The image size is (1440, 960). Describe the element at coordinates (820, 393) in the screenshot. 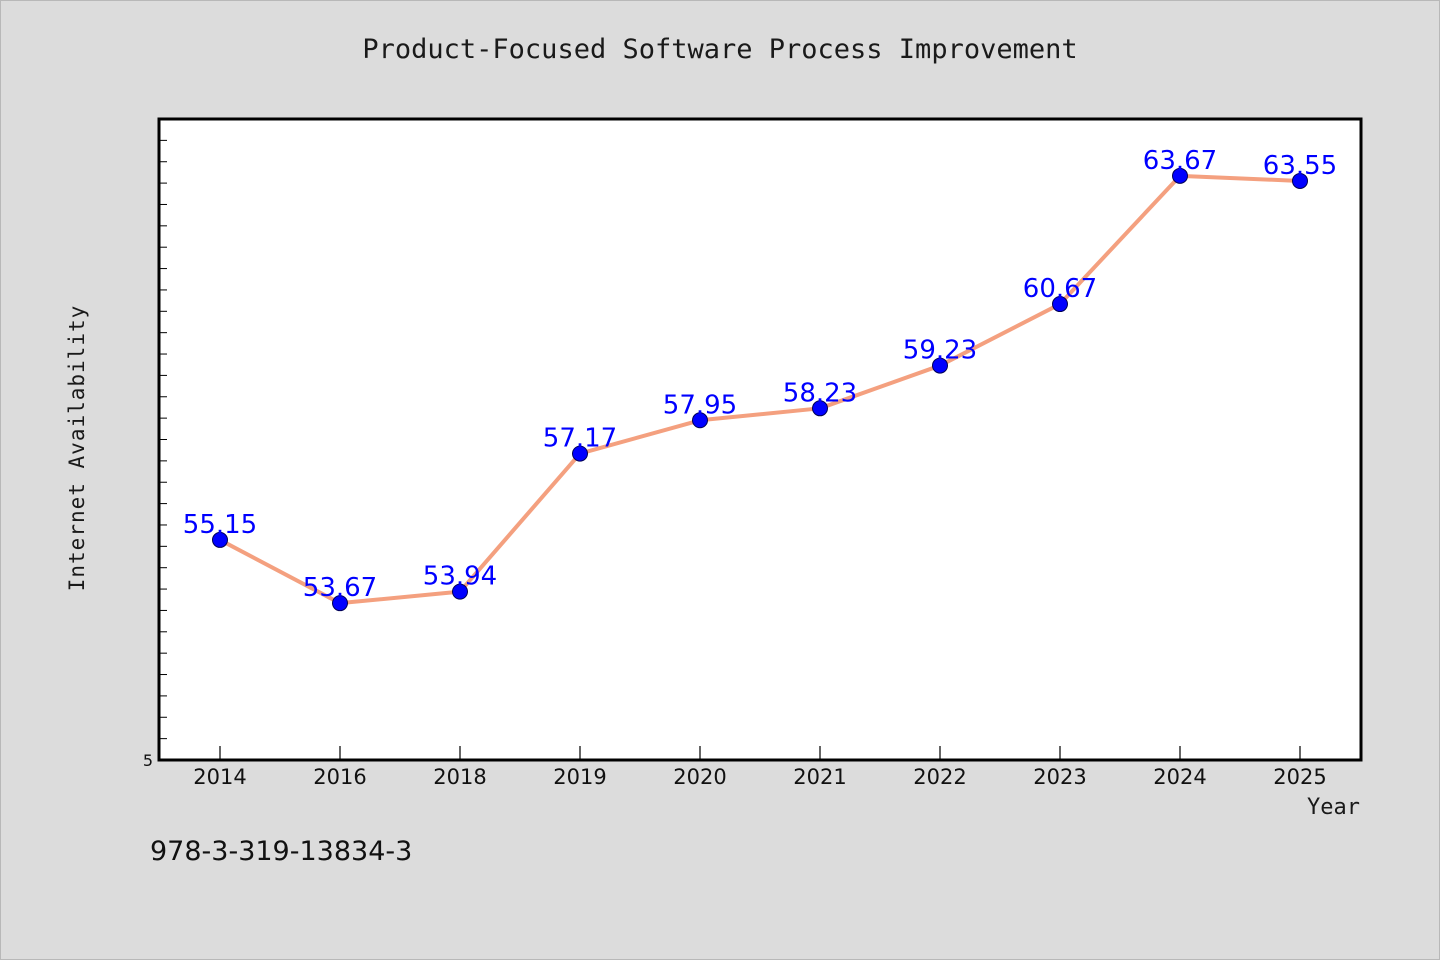

I see `data-label: 58.23` at that location.